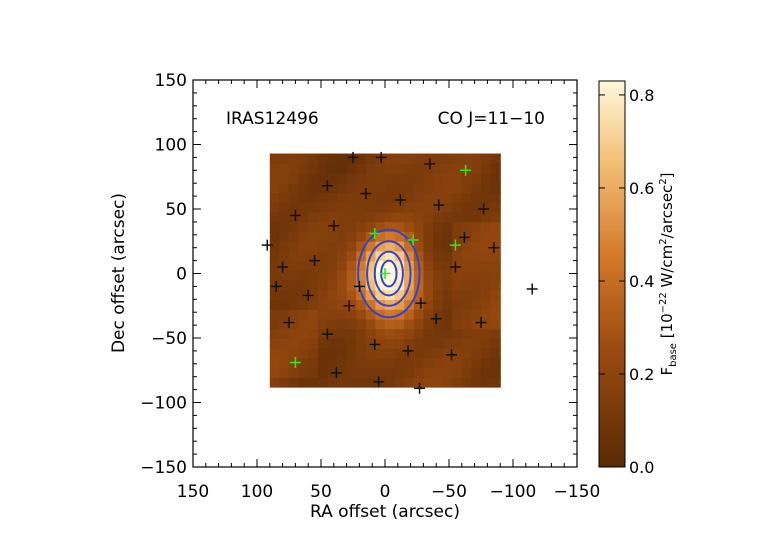 The height and width of the screenshot is (550, 770). Describe the element at coordinates (667, 328) in the screenshot. I see `colorbar-label-rest: [10` at that location.